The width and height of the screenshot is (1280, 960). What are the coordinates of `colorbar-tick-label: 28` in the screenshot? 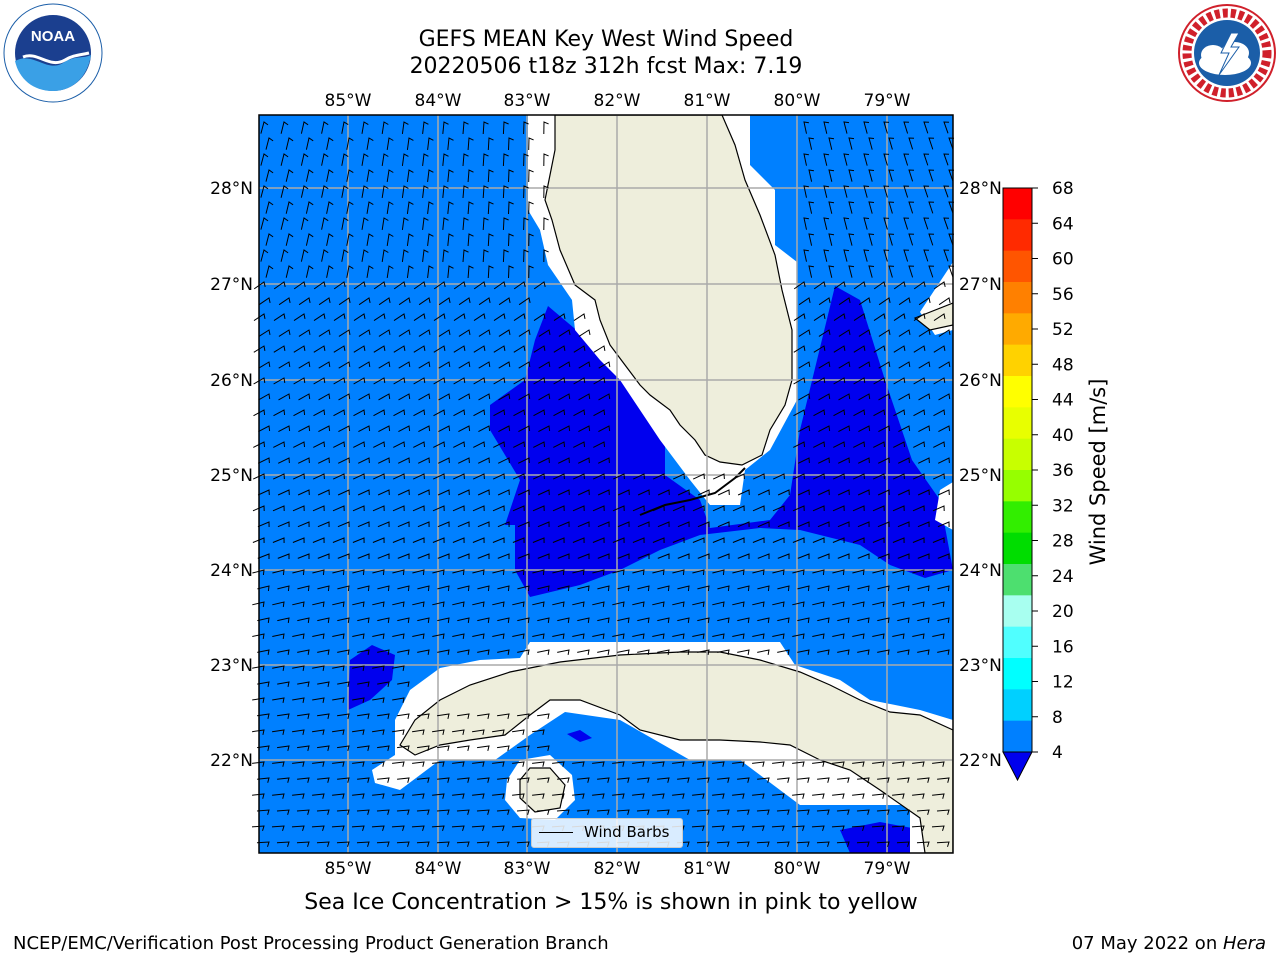 It's located at (1063, 542).